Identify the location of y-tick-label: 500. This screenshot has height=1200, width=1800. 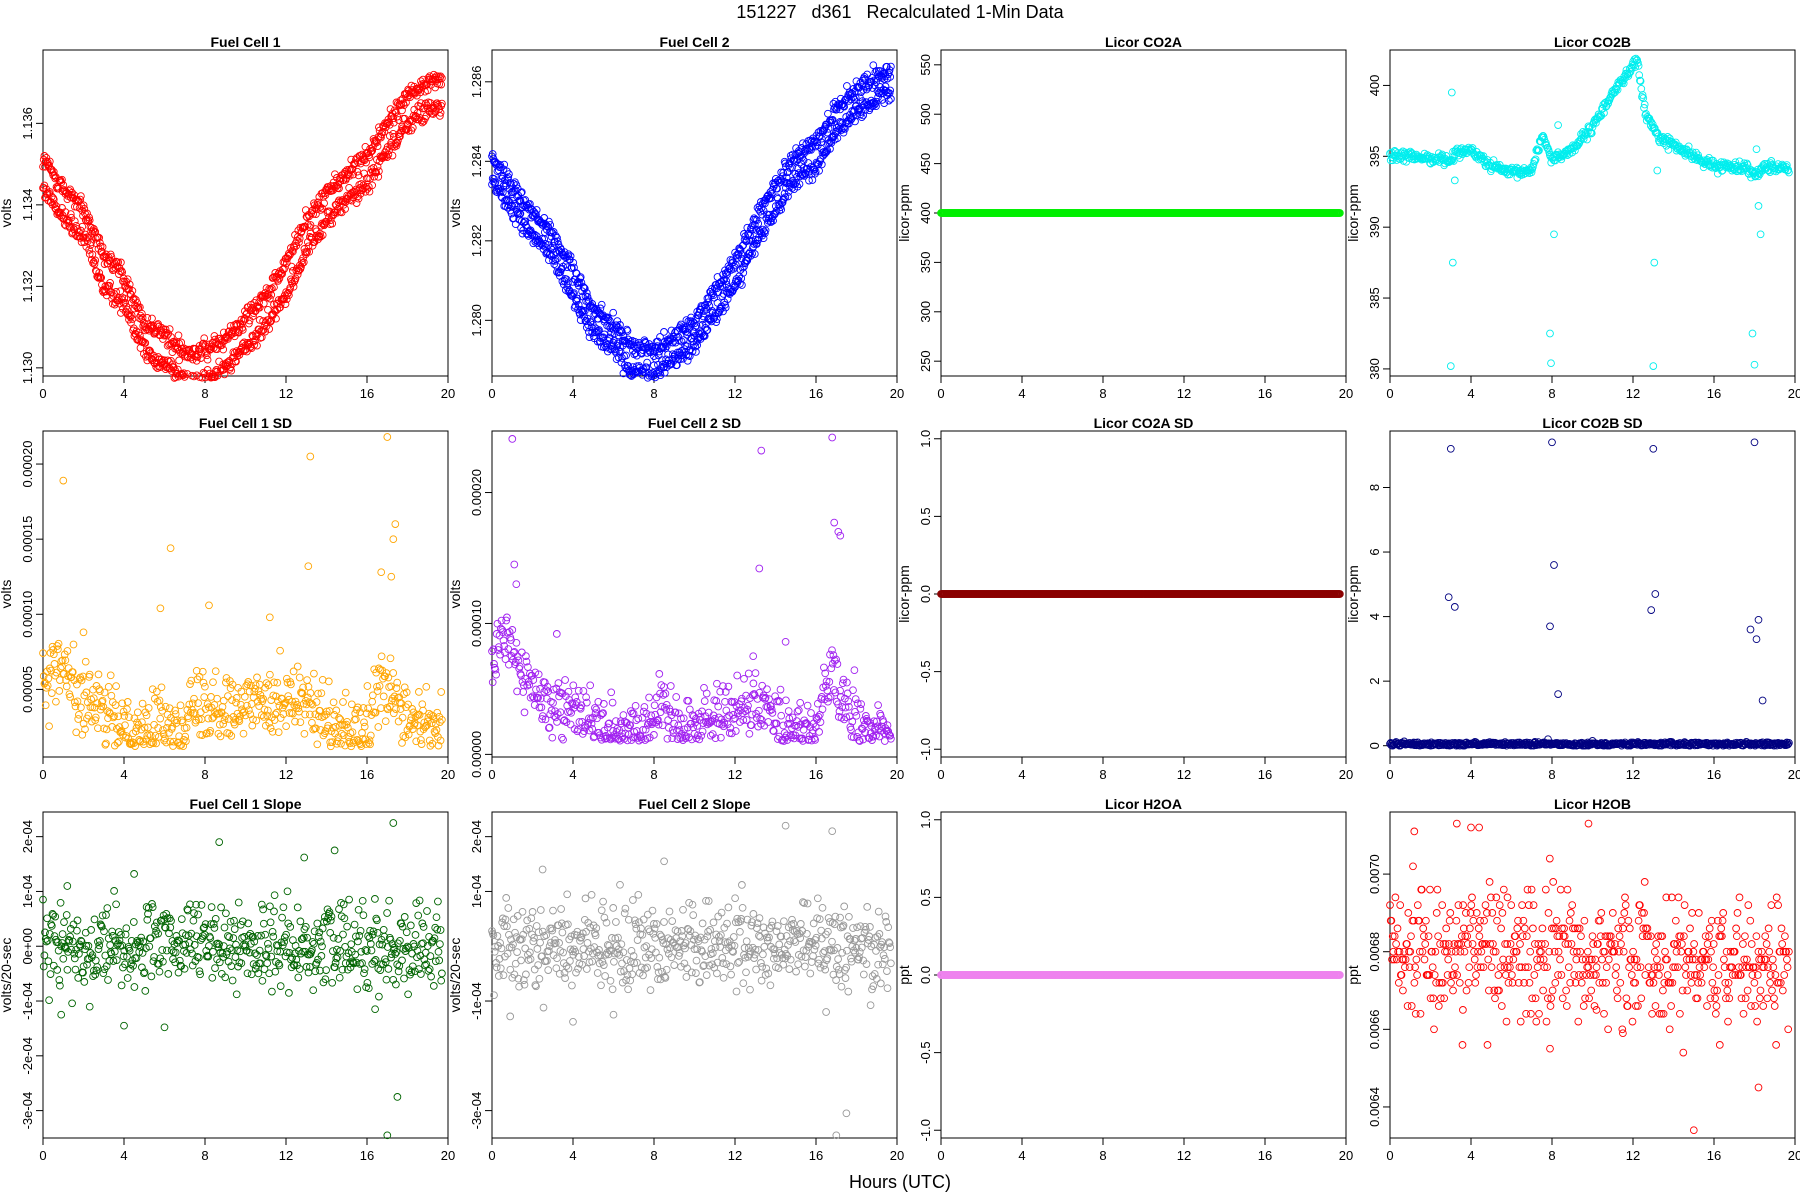
(925, 114).